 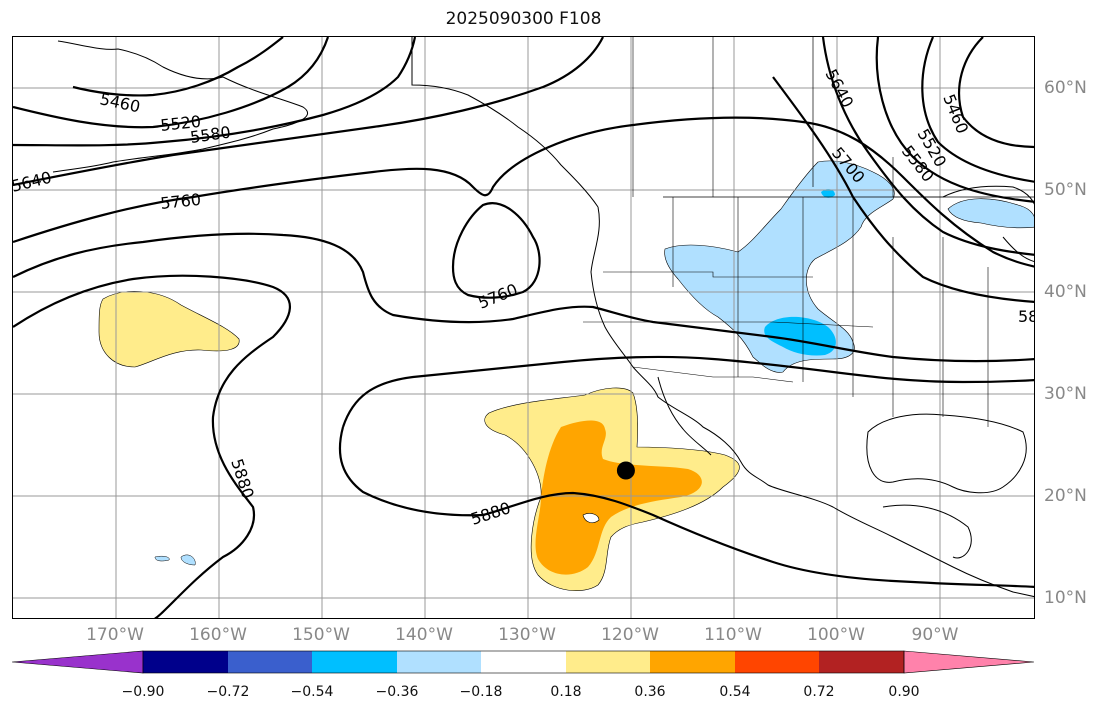 I want to click on contour-label: 5640, so click(x=33, y=182).